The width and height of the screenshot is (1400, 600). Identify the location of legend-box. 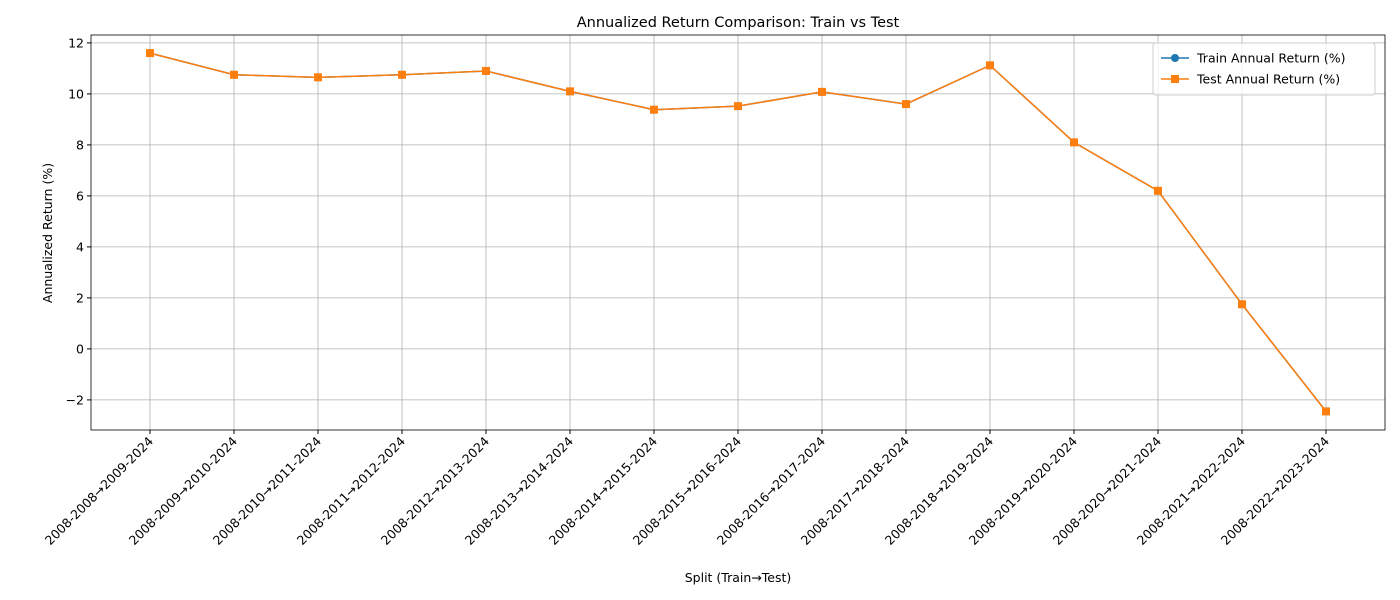
(1264, 69).